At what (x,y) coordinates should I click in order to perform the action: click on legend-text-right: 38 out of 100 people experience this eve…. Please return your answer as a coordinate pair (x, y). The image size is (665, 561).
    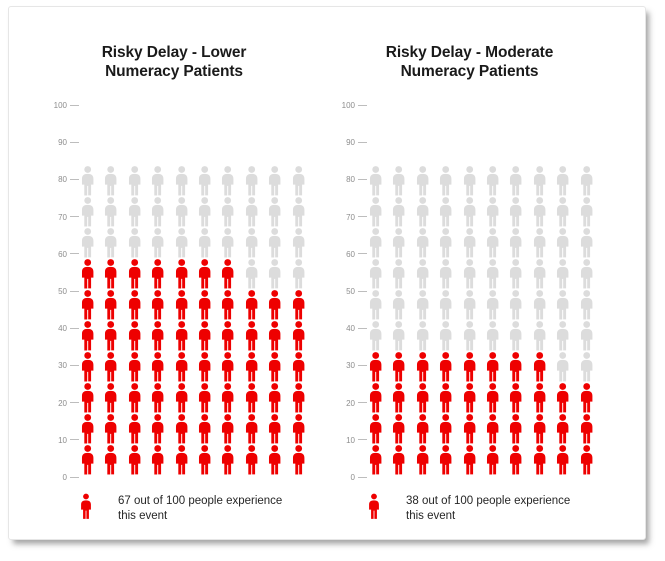
    Looking at the image, I should click on (488, 507).